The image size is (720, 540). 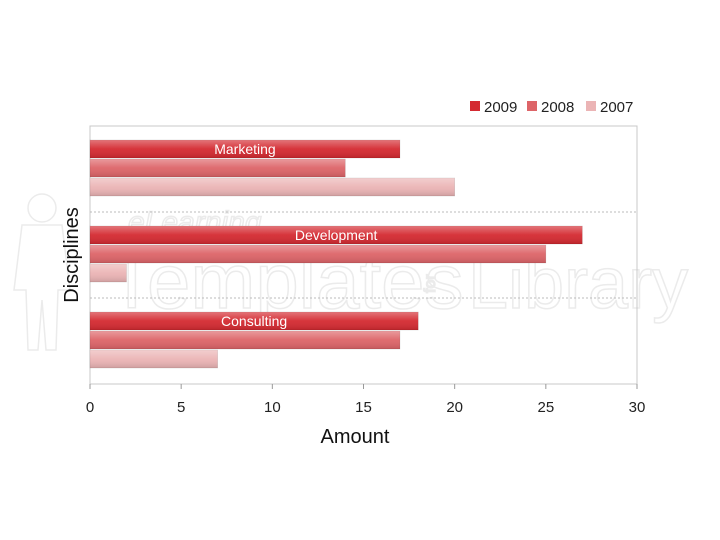 What do you see at coordinates (355, 437) in the screenshot?
I see `x-axis-title: Amount` at bounding box center [355, 437].